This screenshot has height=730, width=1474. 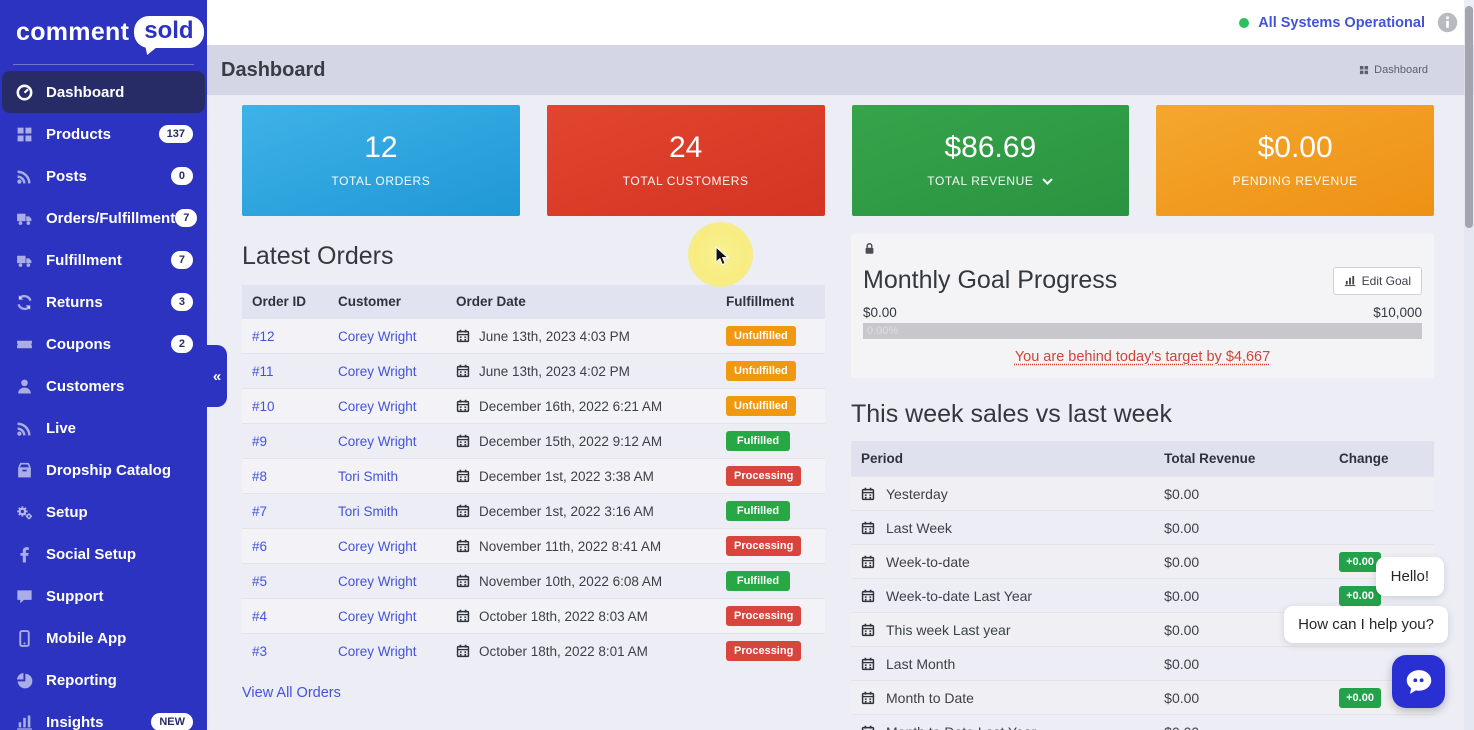 What do you see at coordinates (1295, 147) in the screenshot?
I see `stat-card-value: $0.00` at bounding box center [1295, 147].